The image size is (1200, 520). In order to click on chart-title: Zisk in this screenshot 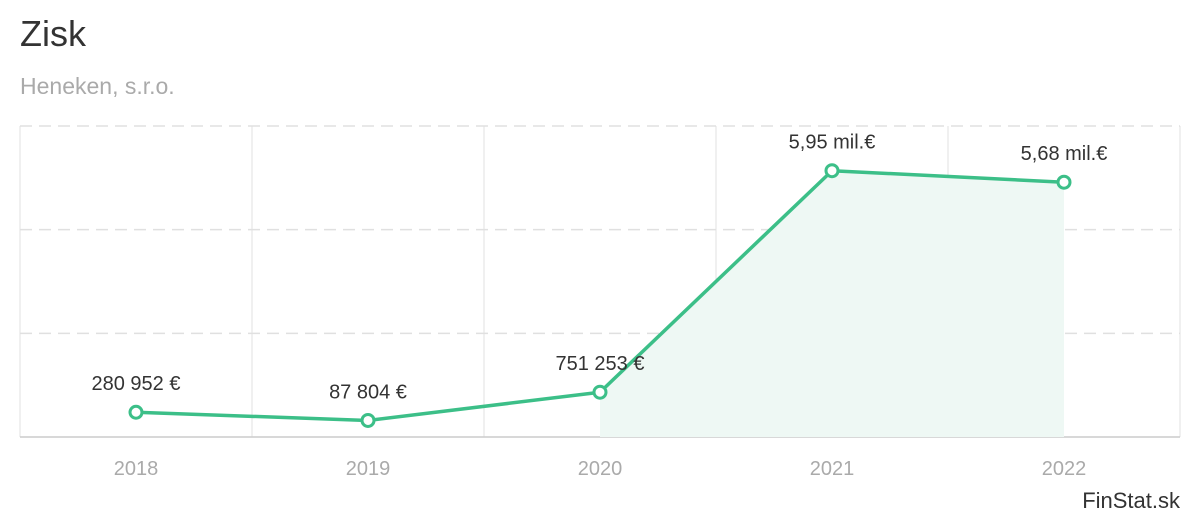, I will do `click(53, 33)`.